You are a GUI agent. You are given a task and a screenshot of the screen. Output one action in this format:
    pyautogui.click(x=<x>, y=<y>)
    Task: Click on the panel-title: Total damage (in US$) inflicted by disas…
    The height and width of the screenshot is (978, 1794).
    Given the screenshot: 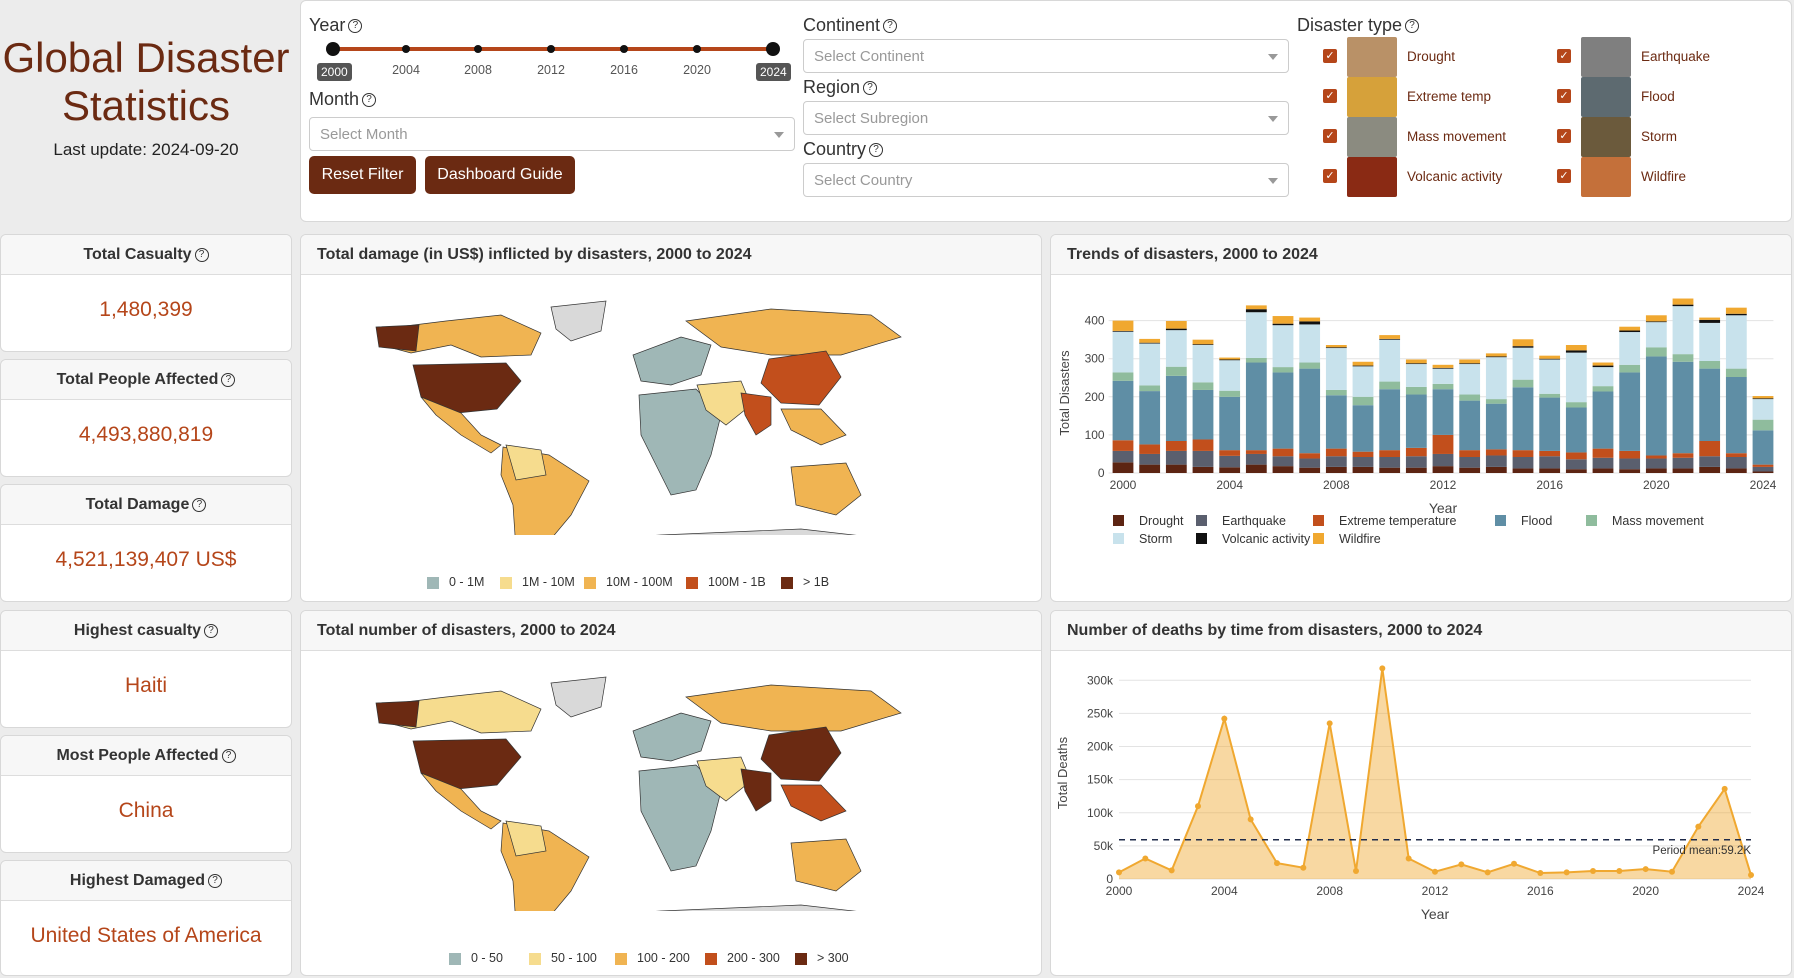 What is the action you would take?
    pyautogui.click(x=671, y=255)
    